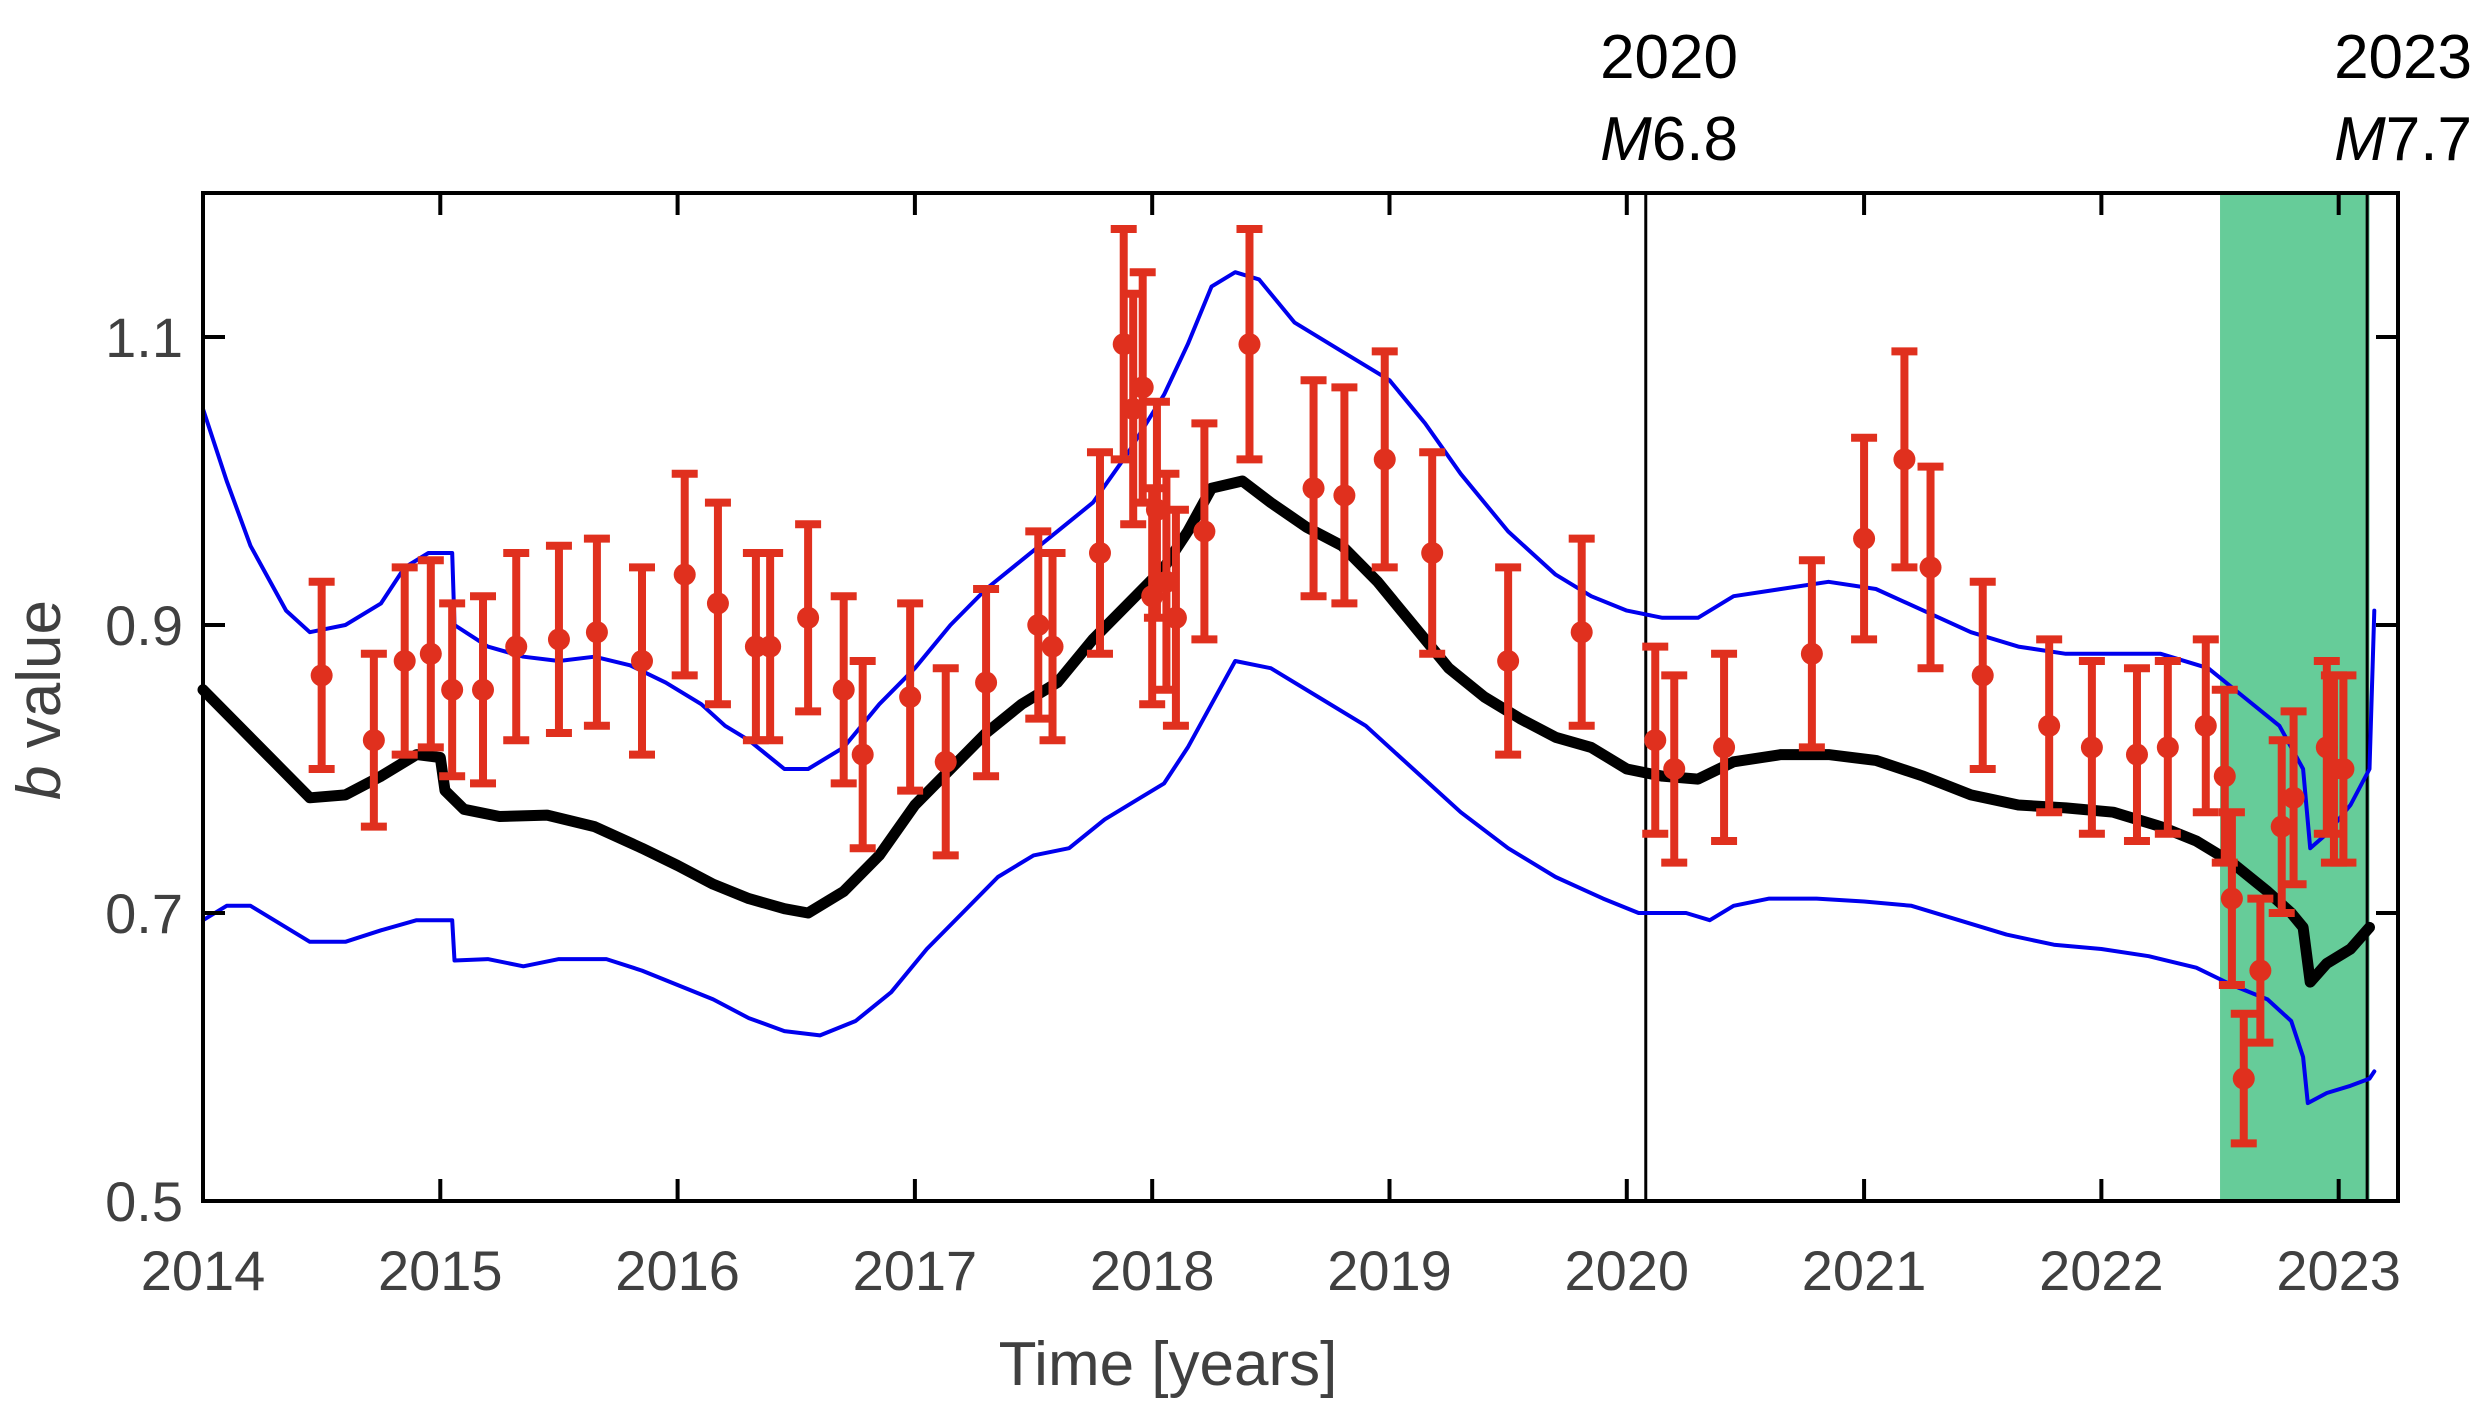  Describe the element at coordinates (1669, 57) in the screenshot. I see `event-2020-year-label: 2020` at that location.